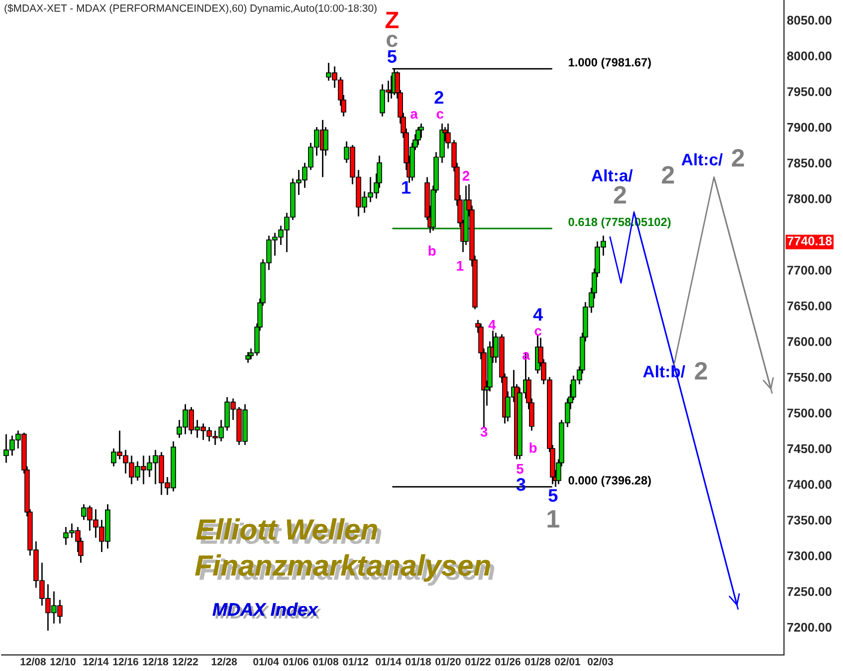 This screenshot has width=843, height=671. What do you see at coordinates (355, 662) in the screenshot?
I see `x-tick-label: 01/12` at bounding box center [355, 662].